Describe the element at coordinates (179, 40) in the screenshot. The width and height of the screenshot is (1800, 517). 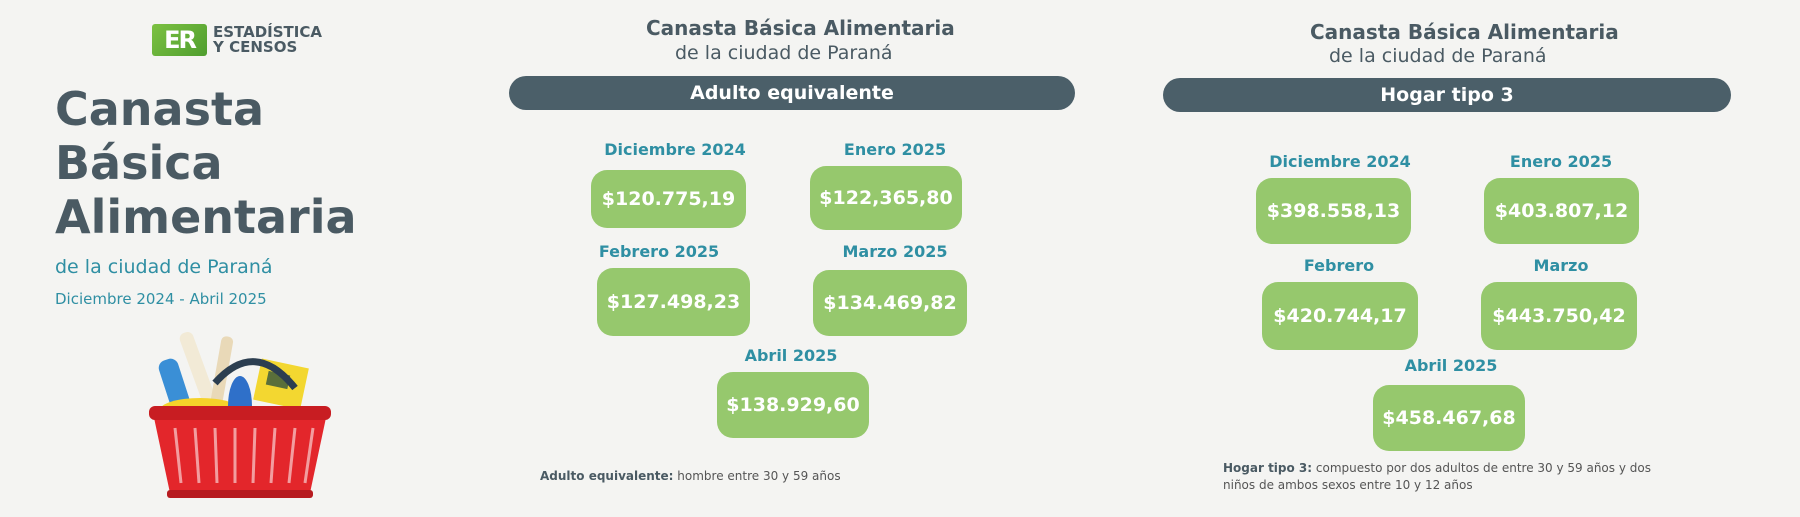
I see `er-logo-icon: ER` at that location.